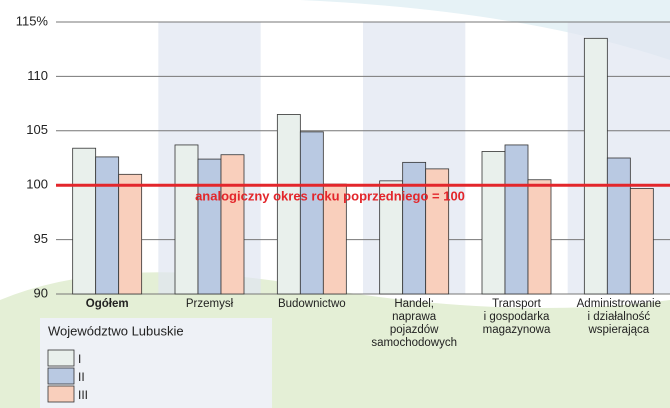 The width and height of the screenshot is (670, 408). What do you see at coordinates (156, 363) in the screenshot?
I see `legend-box` at bounding box center [156, 363].